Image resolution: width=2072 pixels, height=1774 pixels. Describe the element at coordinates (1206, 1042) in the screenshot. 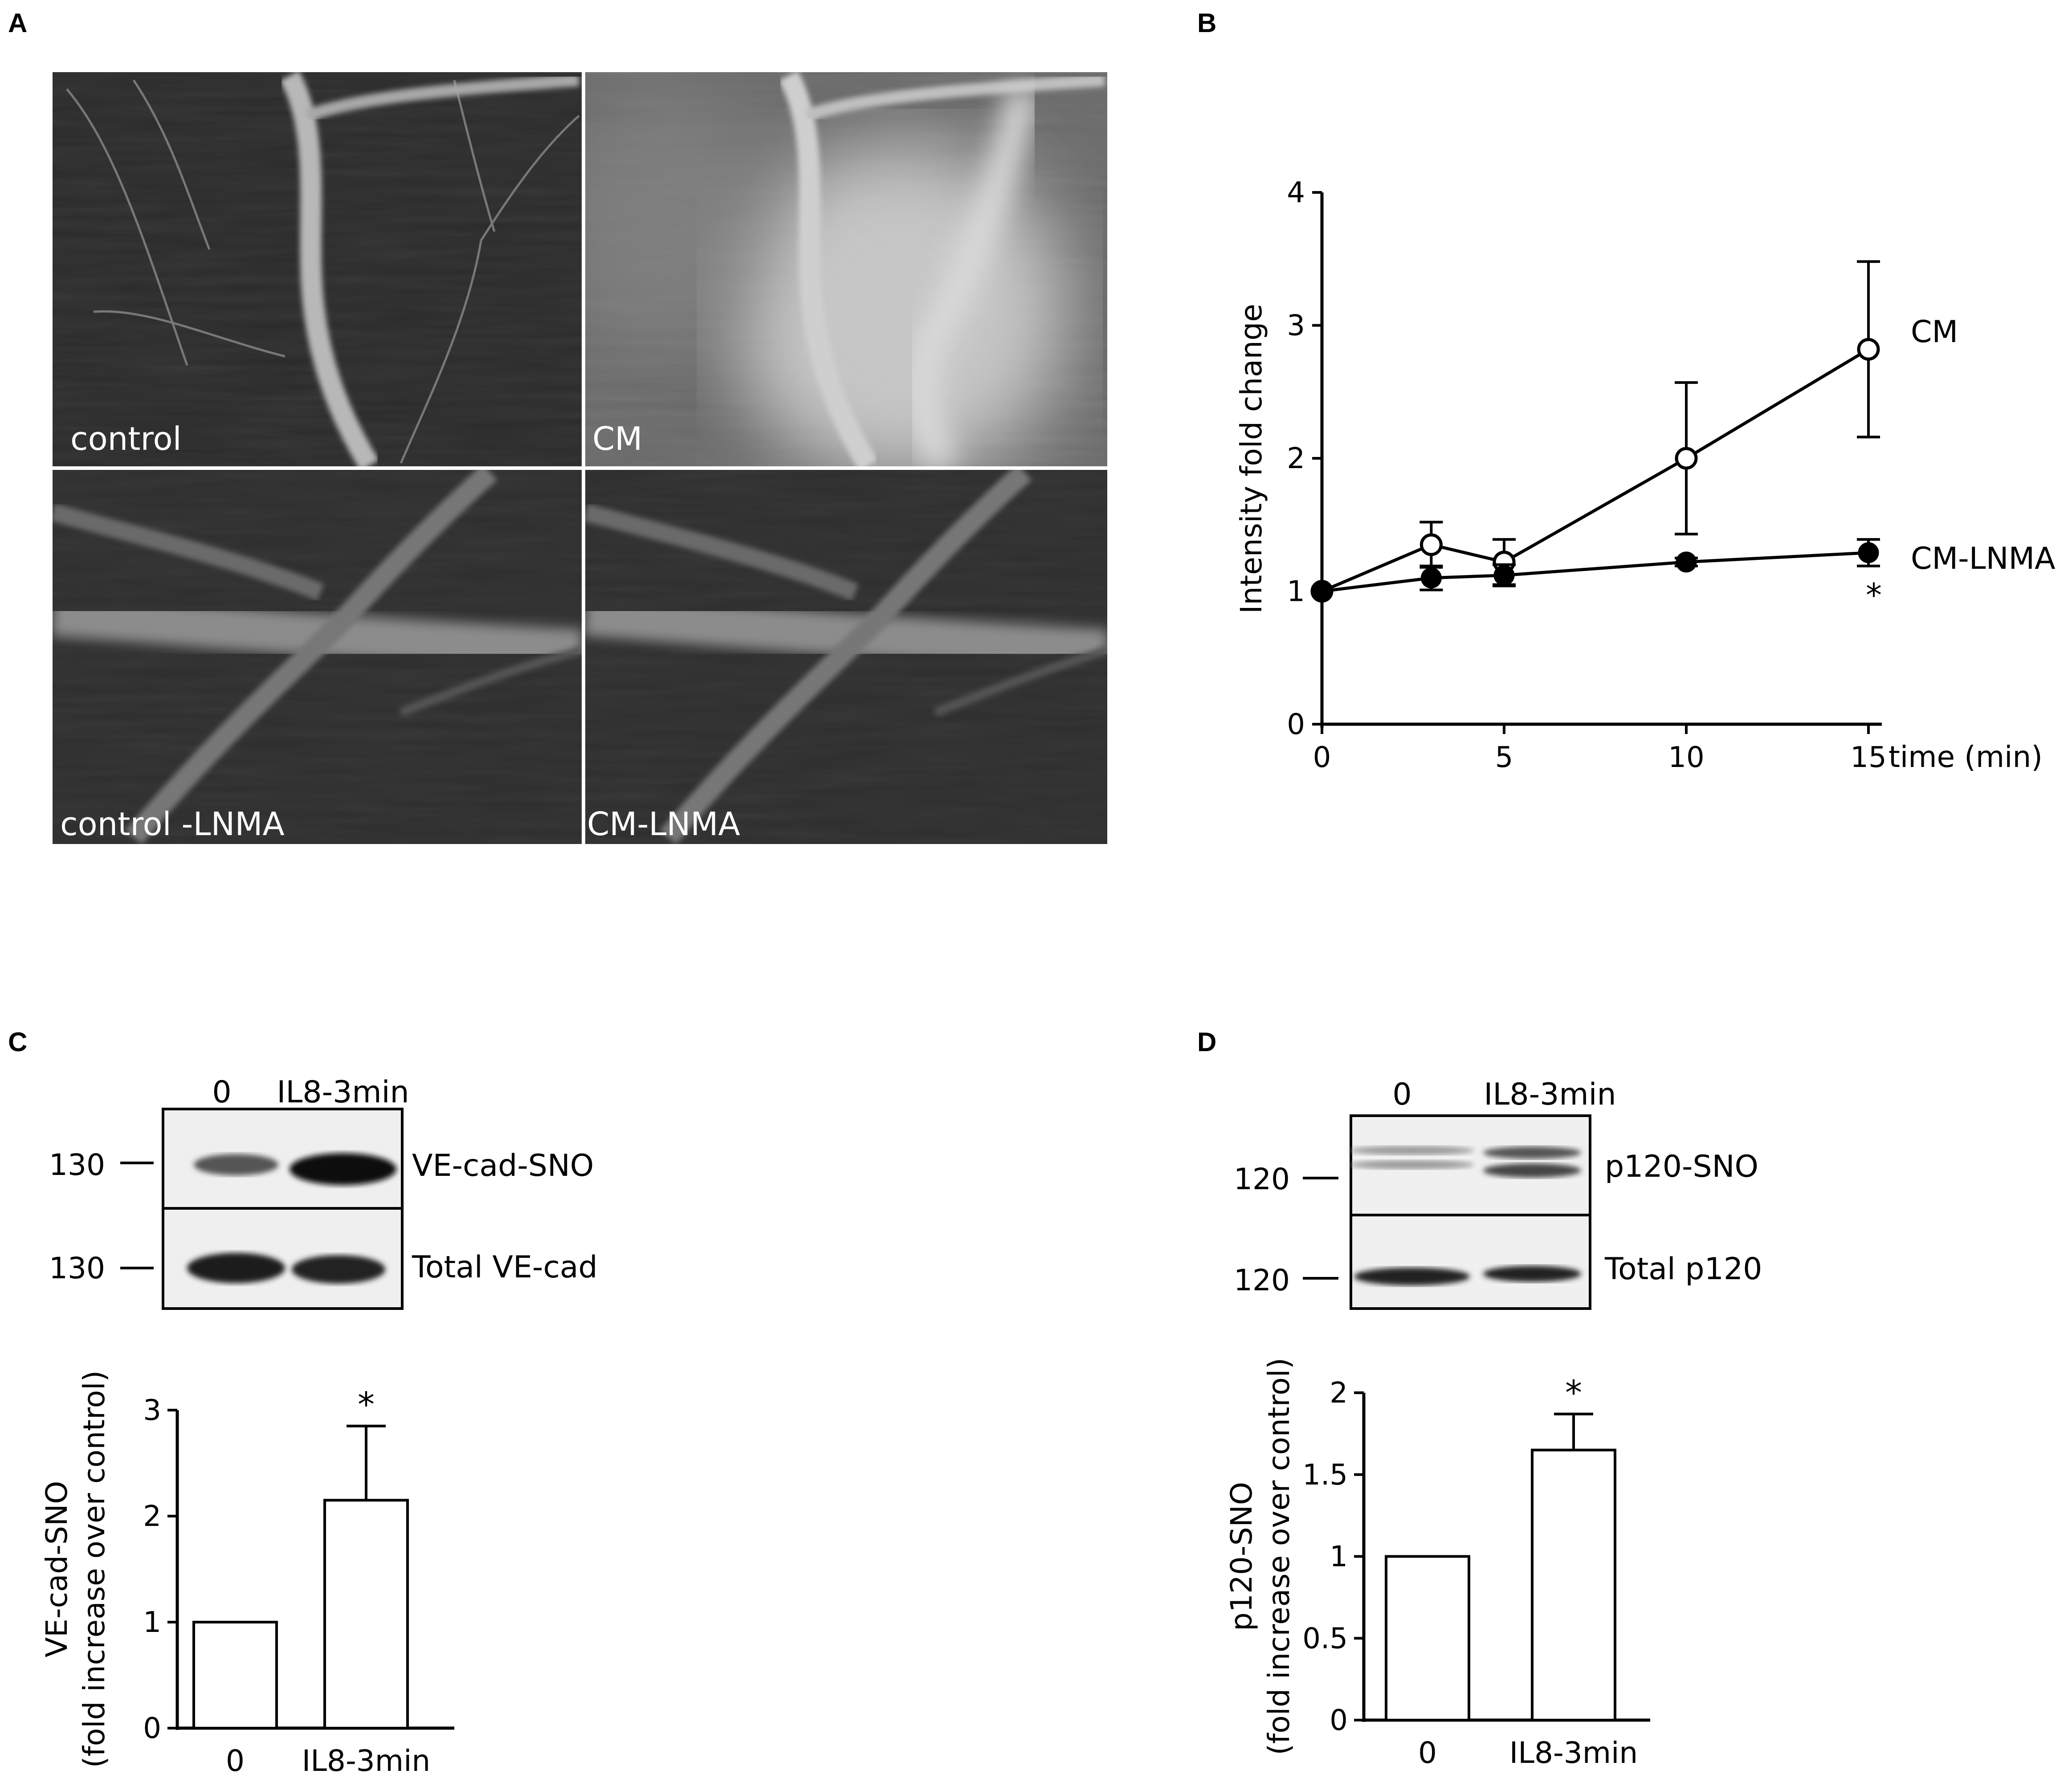

I see `panel-letter-d: D` at that location.